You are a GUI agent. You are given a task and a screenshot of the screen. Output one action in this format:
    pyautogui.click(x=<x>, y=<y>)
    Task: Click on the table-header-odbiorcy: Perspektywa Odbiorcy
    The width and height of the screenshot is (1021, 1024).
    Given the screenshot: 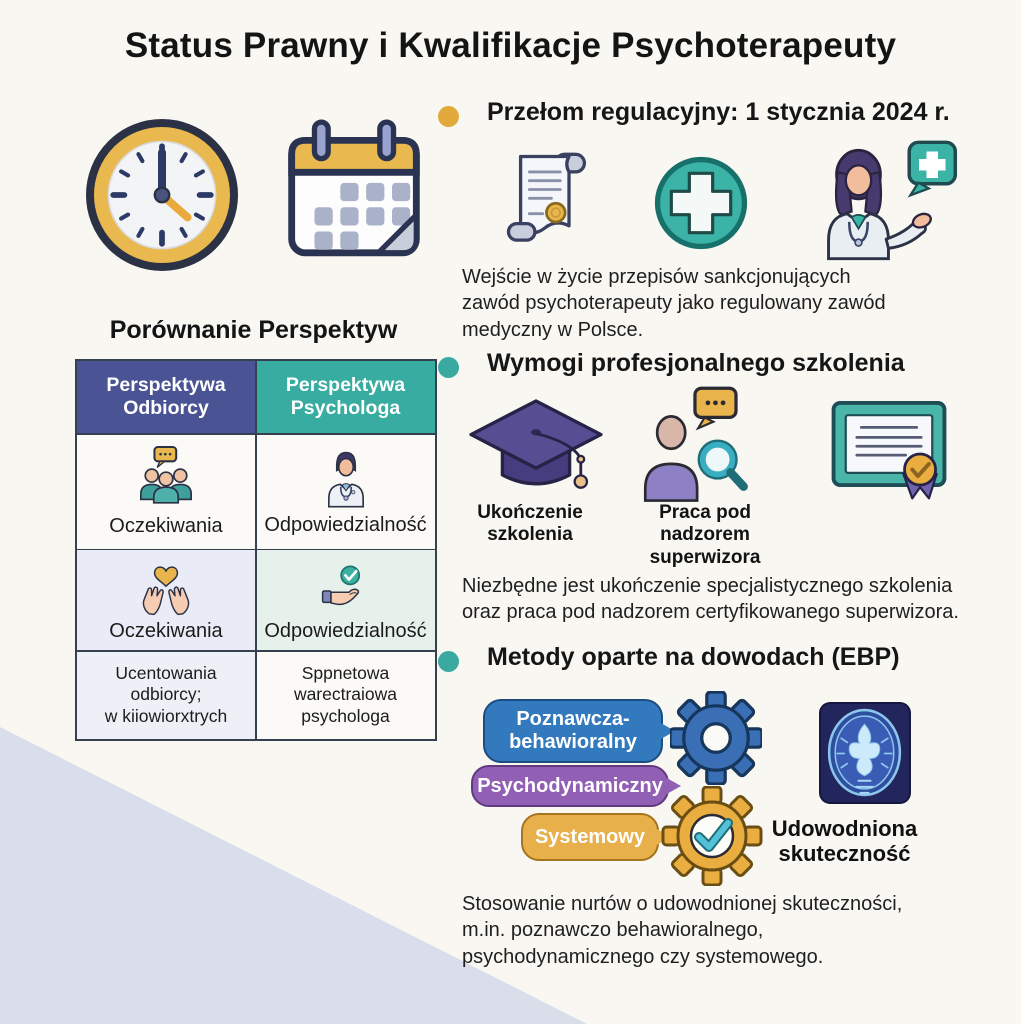 What is the action you would take?
    pyautogui.click(x=166, y=397)
    